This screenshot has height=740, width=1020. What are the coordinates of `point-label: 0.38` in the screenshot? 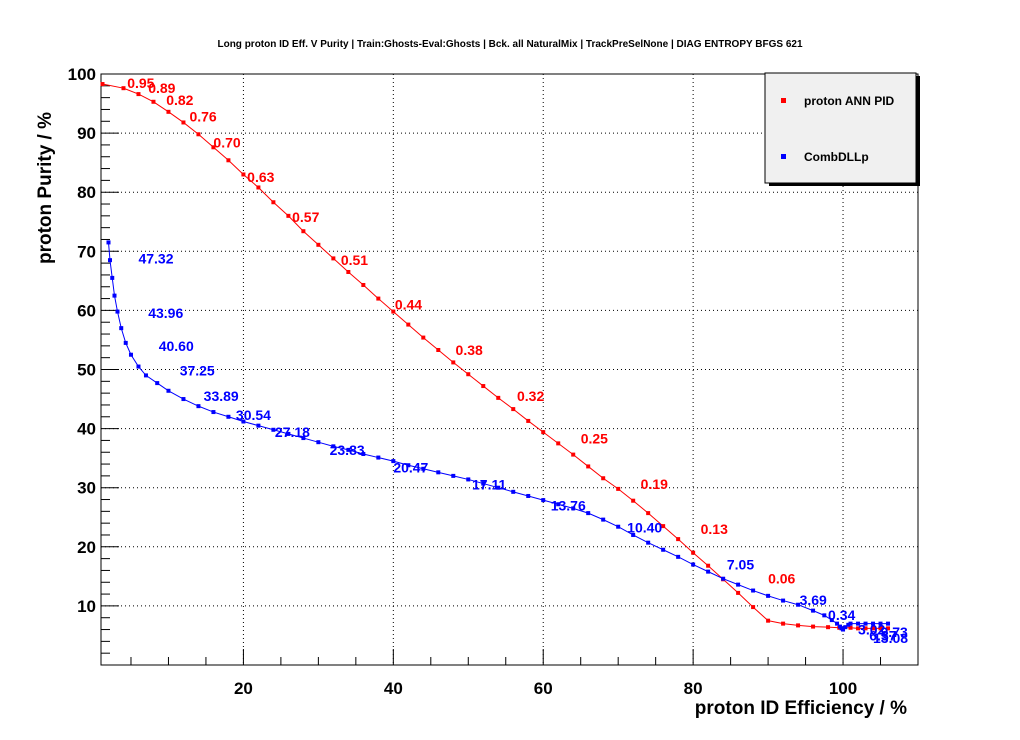 It's located at (469, 350).